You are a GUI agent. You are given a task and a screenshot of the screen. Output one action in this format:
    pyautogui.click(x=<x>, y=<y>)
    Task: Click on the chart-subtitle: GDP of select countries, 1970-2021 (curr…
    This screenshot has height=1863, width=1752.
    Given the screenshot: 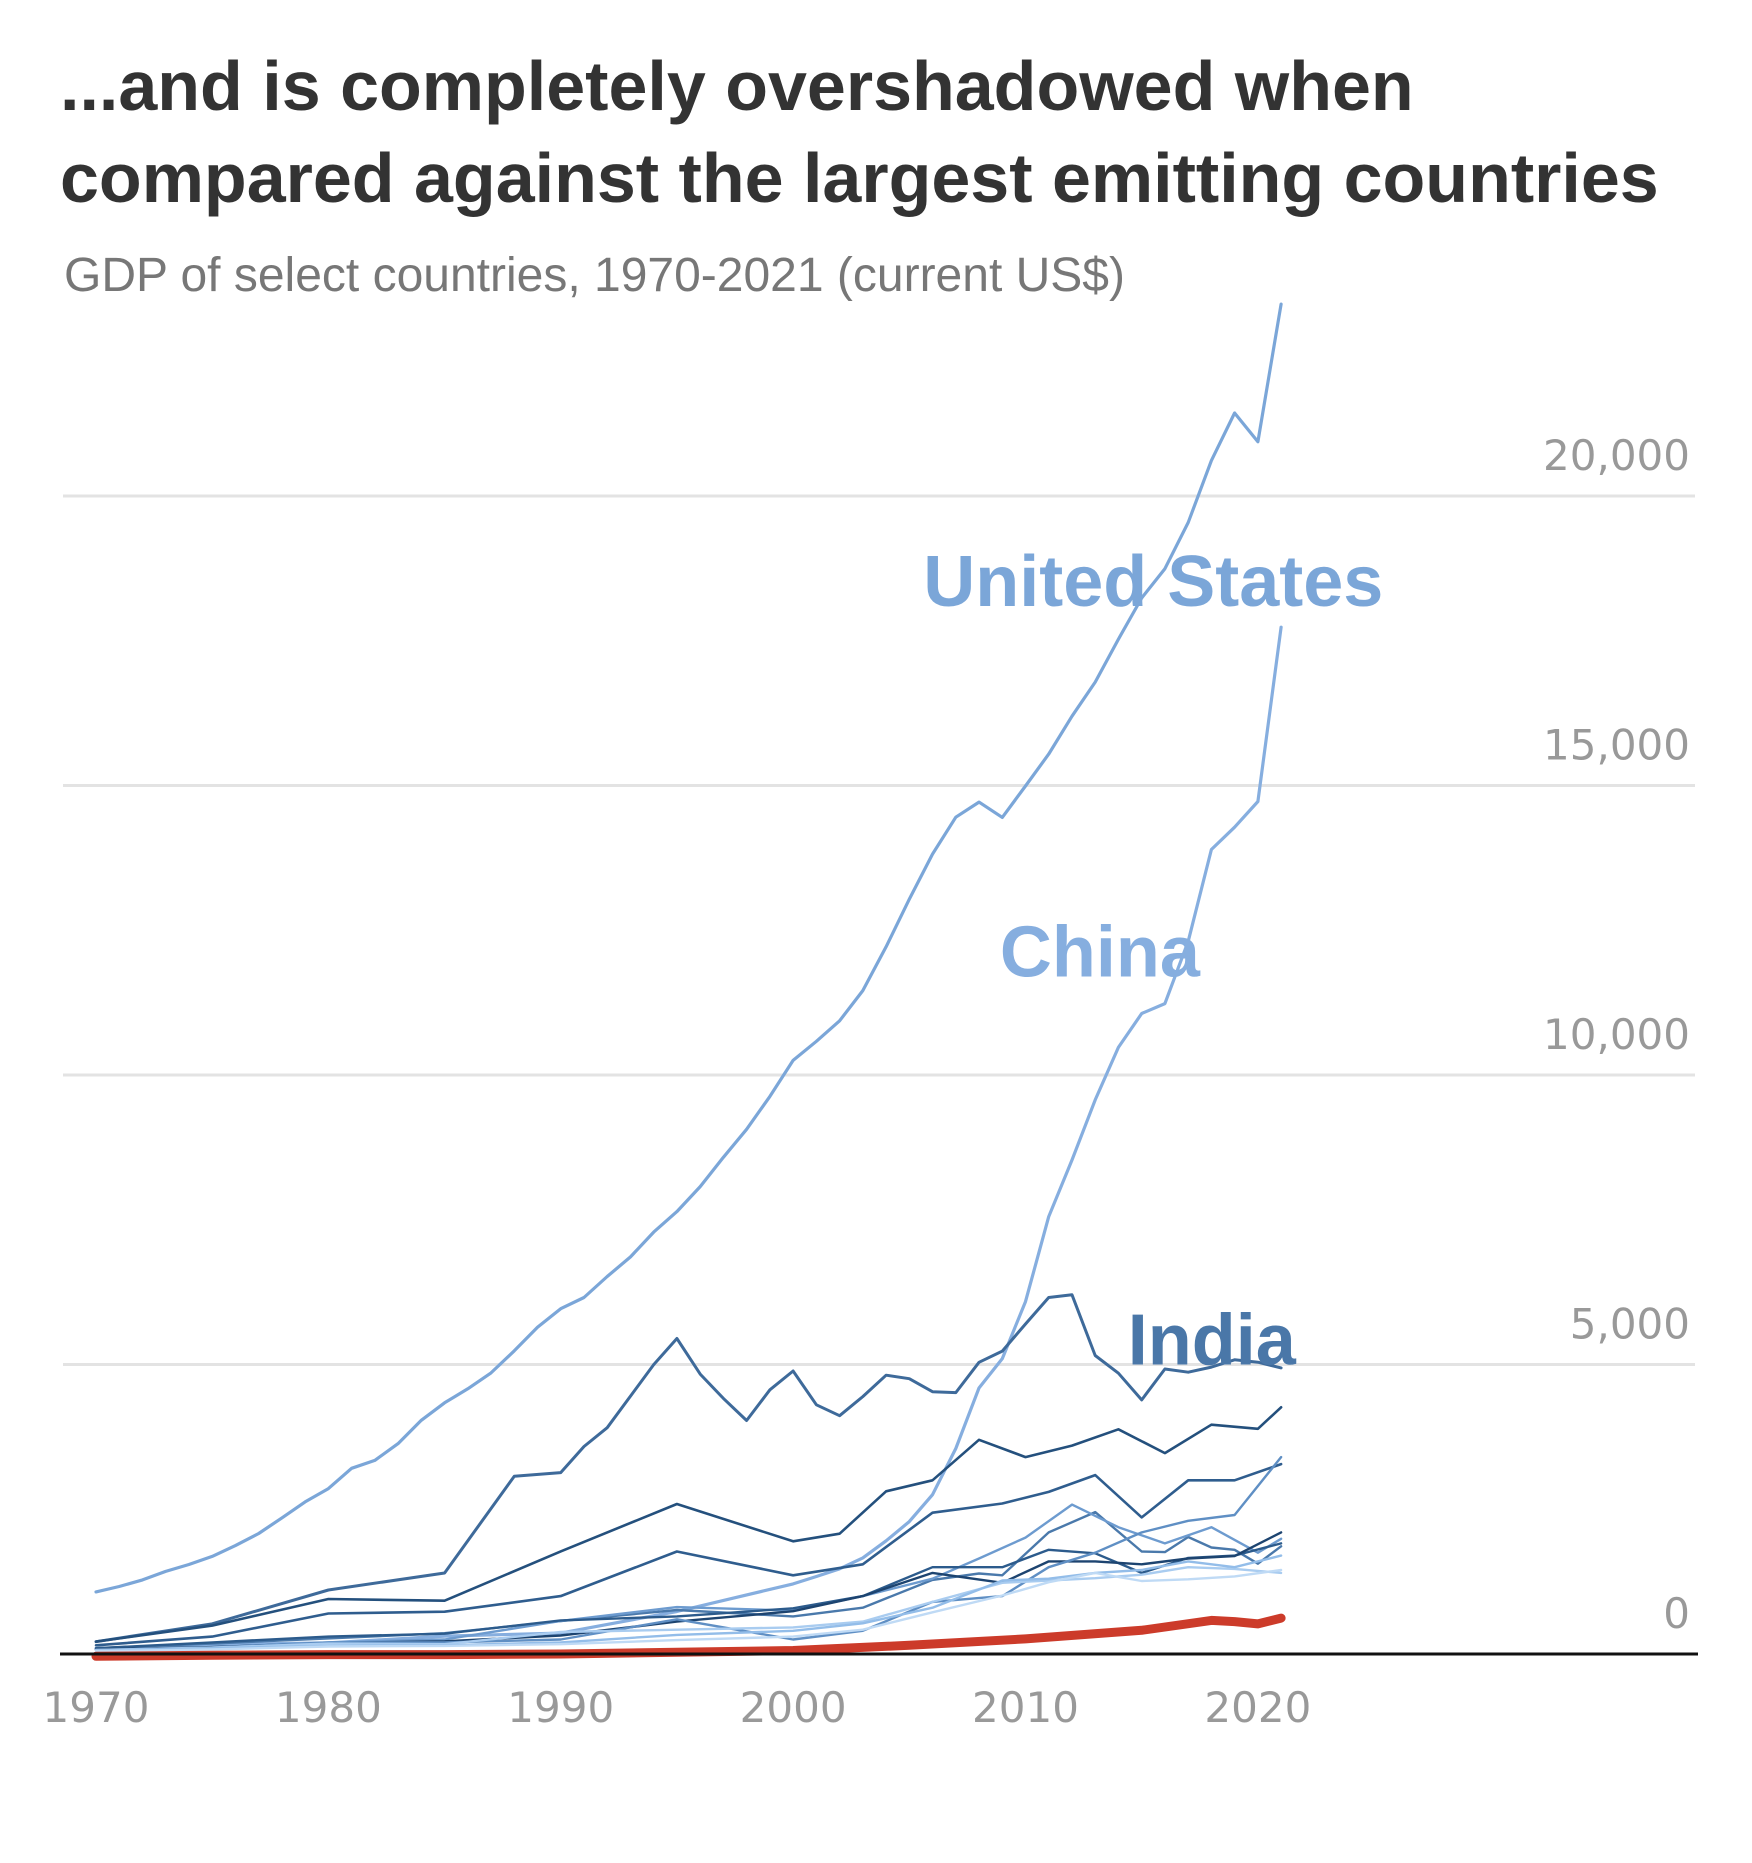 What is the action you would take?
    pyautogui.click(x=594, y=275)
    